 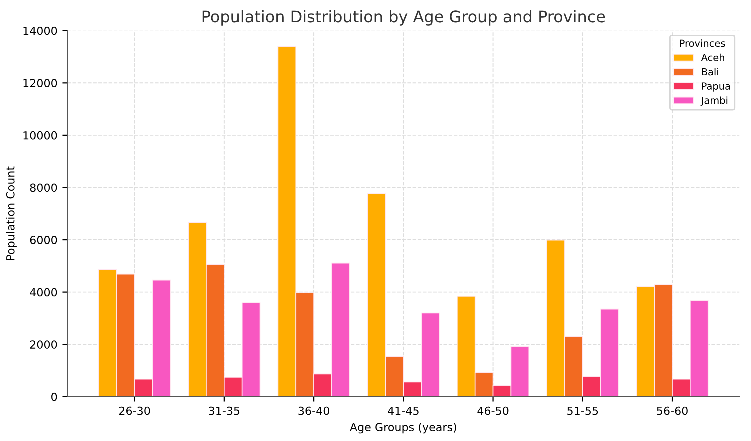 What do you see at coordinates (403, 428) in the screenshot?
I see `x-axis-title: Age Groups (years)` at bounding box center [403, 428].